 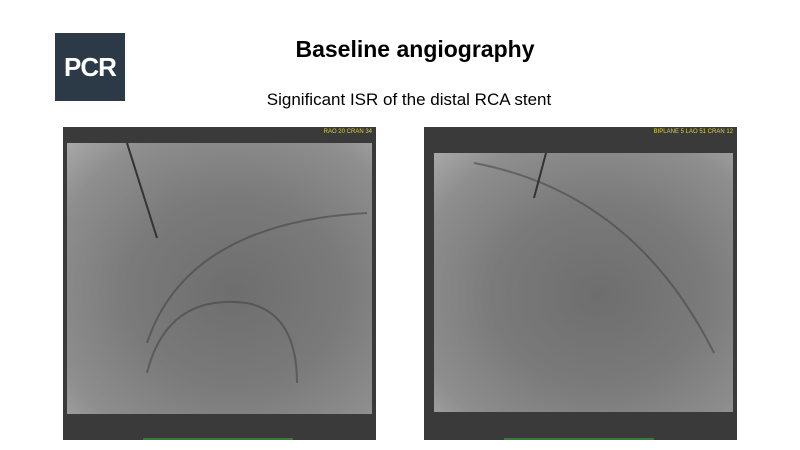 I want to click on projection-label: BIPLANE 5 LAO 51 CRAN 12, so click(x=693, y=132).